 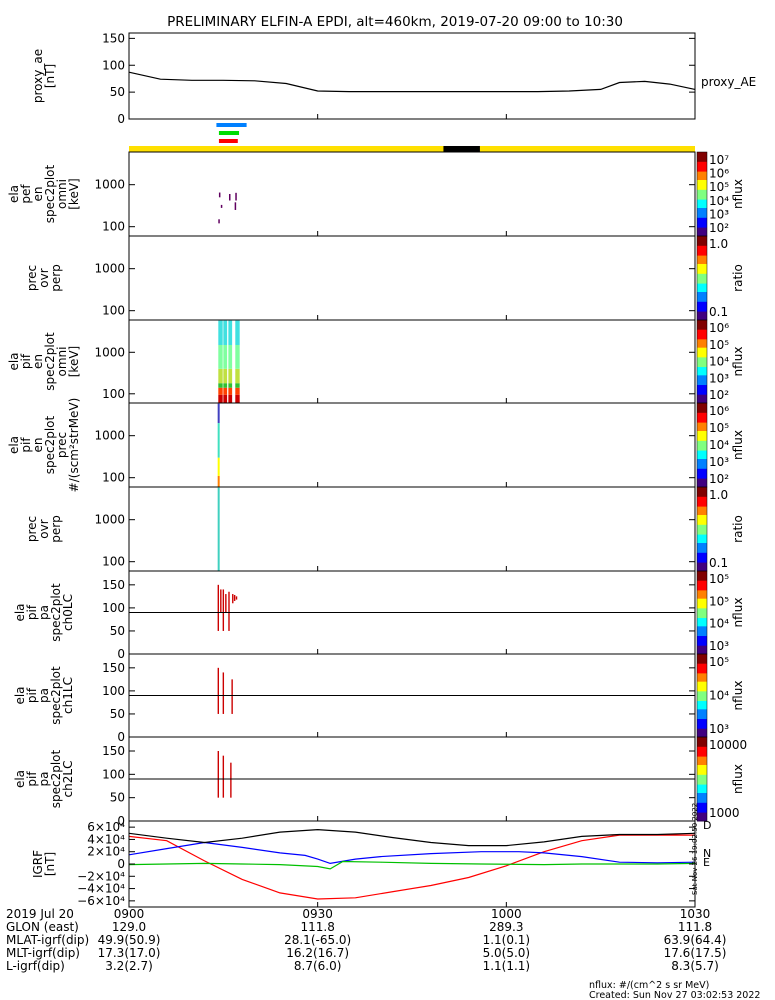 What do you see at coordinates (47, 940) in the screenshot?
I see `footer-row-label: MLAT-igrf(dip)` at bounding box center [47, 940].